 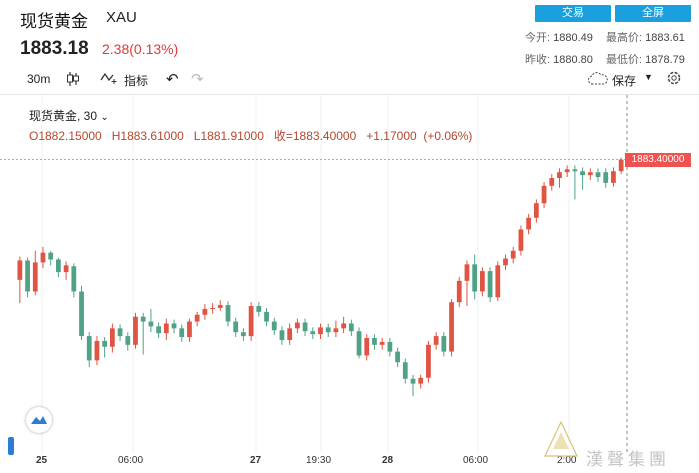 What do you see at coordinates (11, 446) in the screenshot?
I see `side-panel-handle` at bounding box center [11, 446].